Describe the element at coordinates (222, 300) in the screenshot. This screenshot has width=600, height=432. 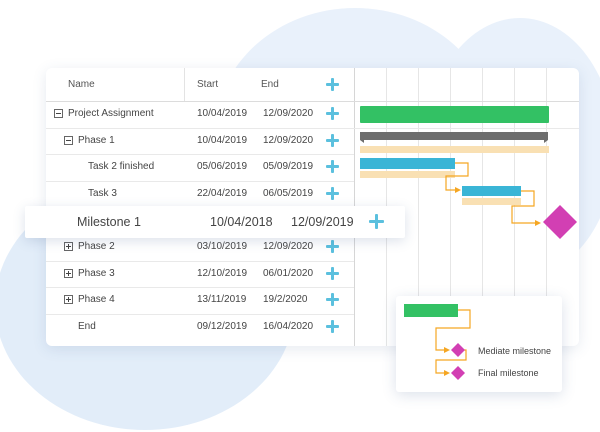
I see `task-start: 13/11/2019` at that location.